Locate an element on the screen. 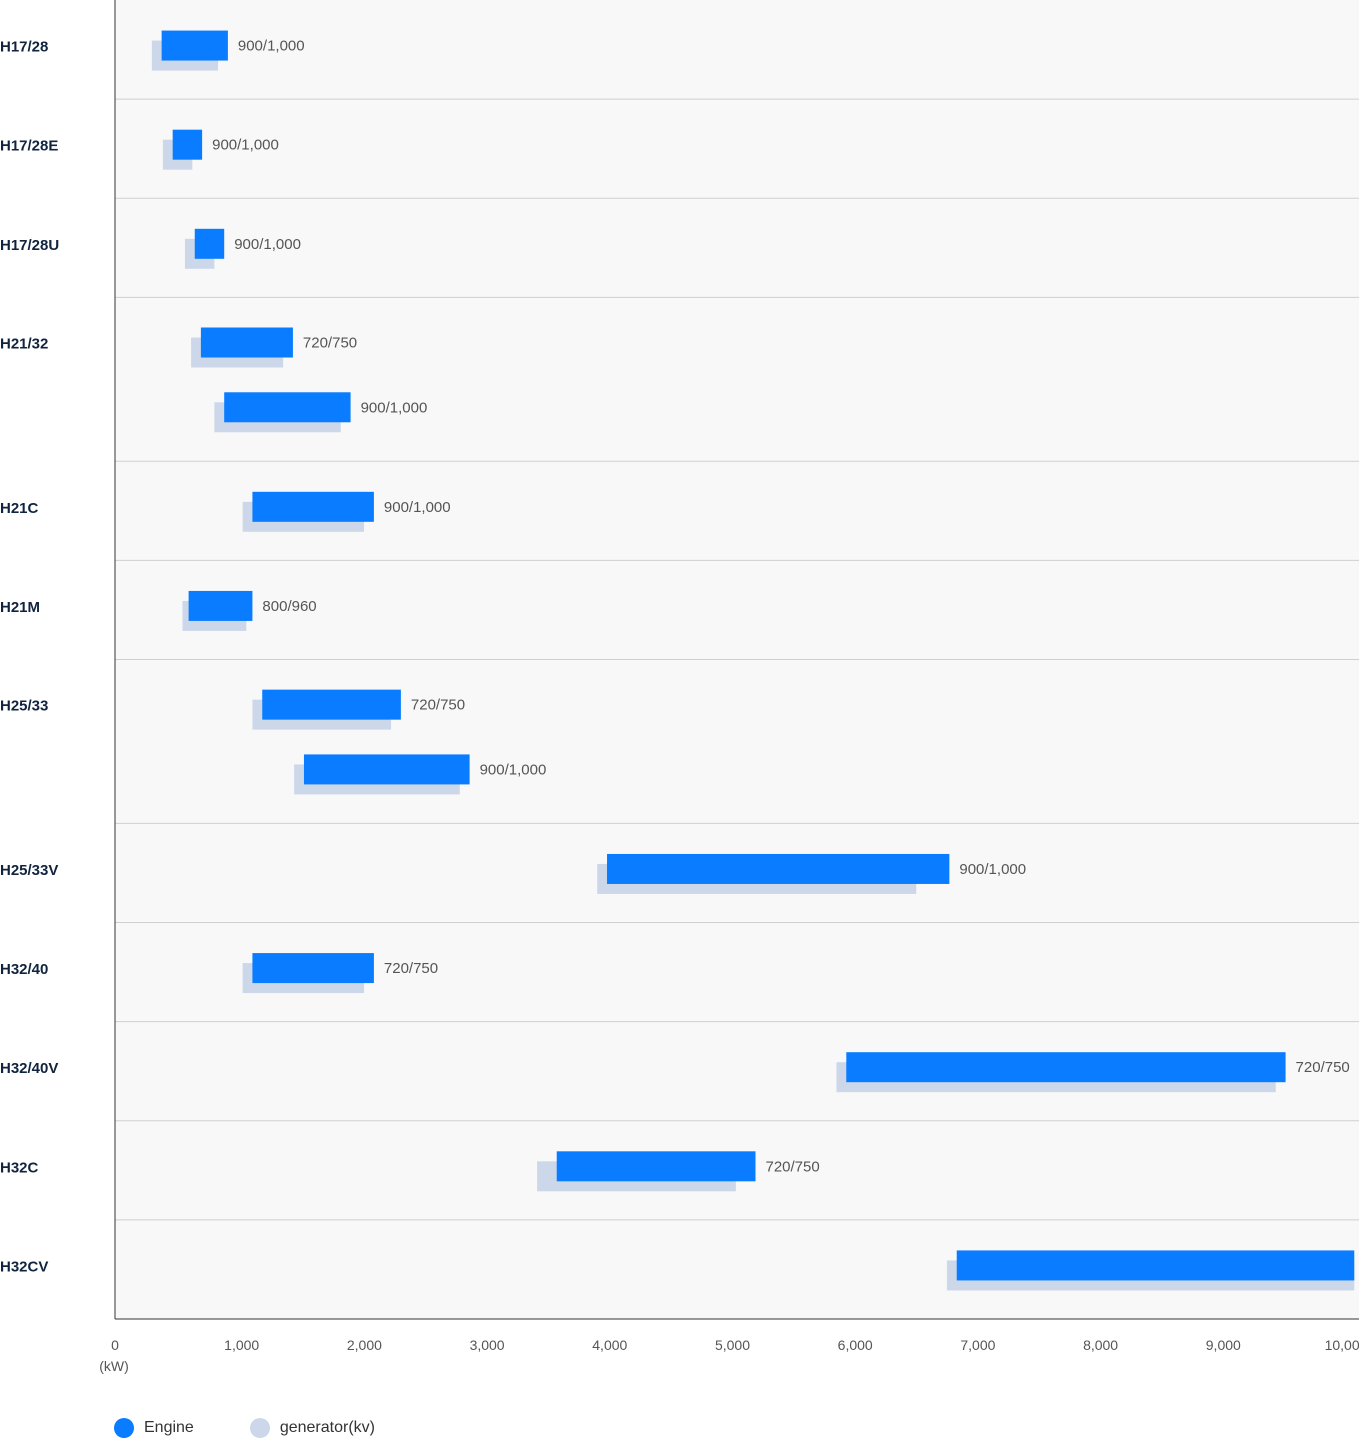  legend-item-generator: generator(kv) is located at coordinates (312, 1428).